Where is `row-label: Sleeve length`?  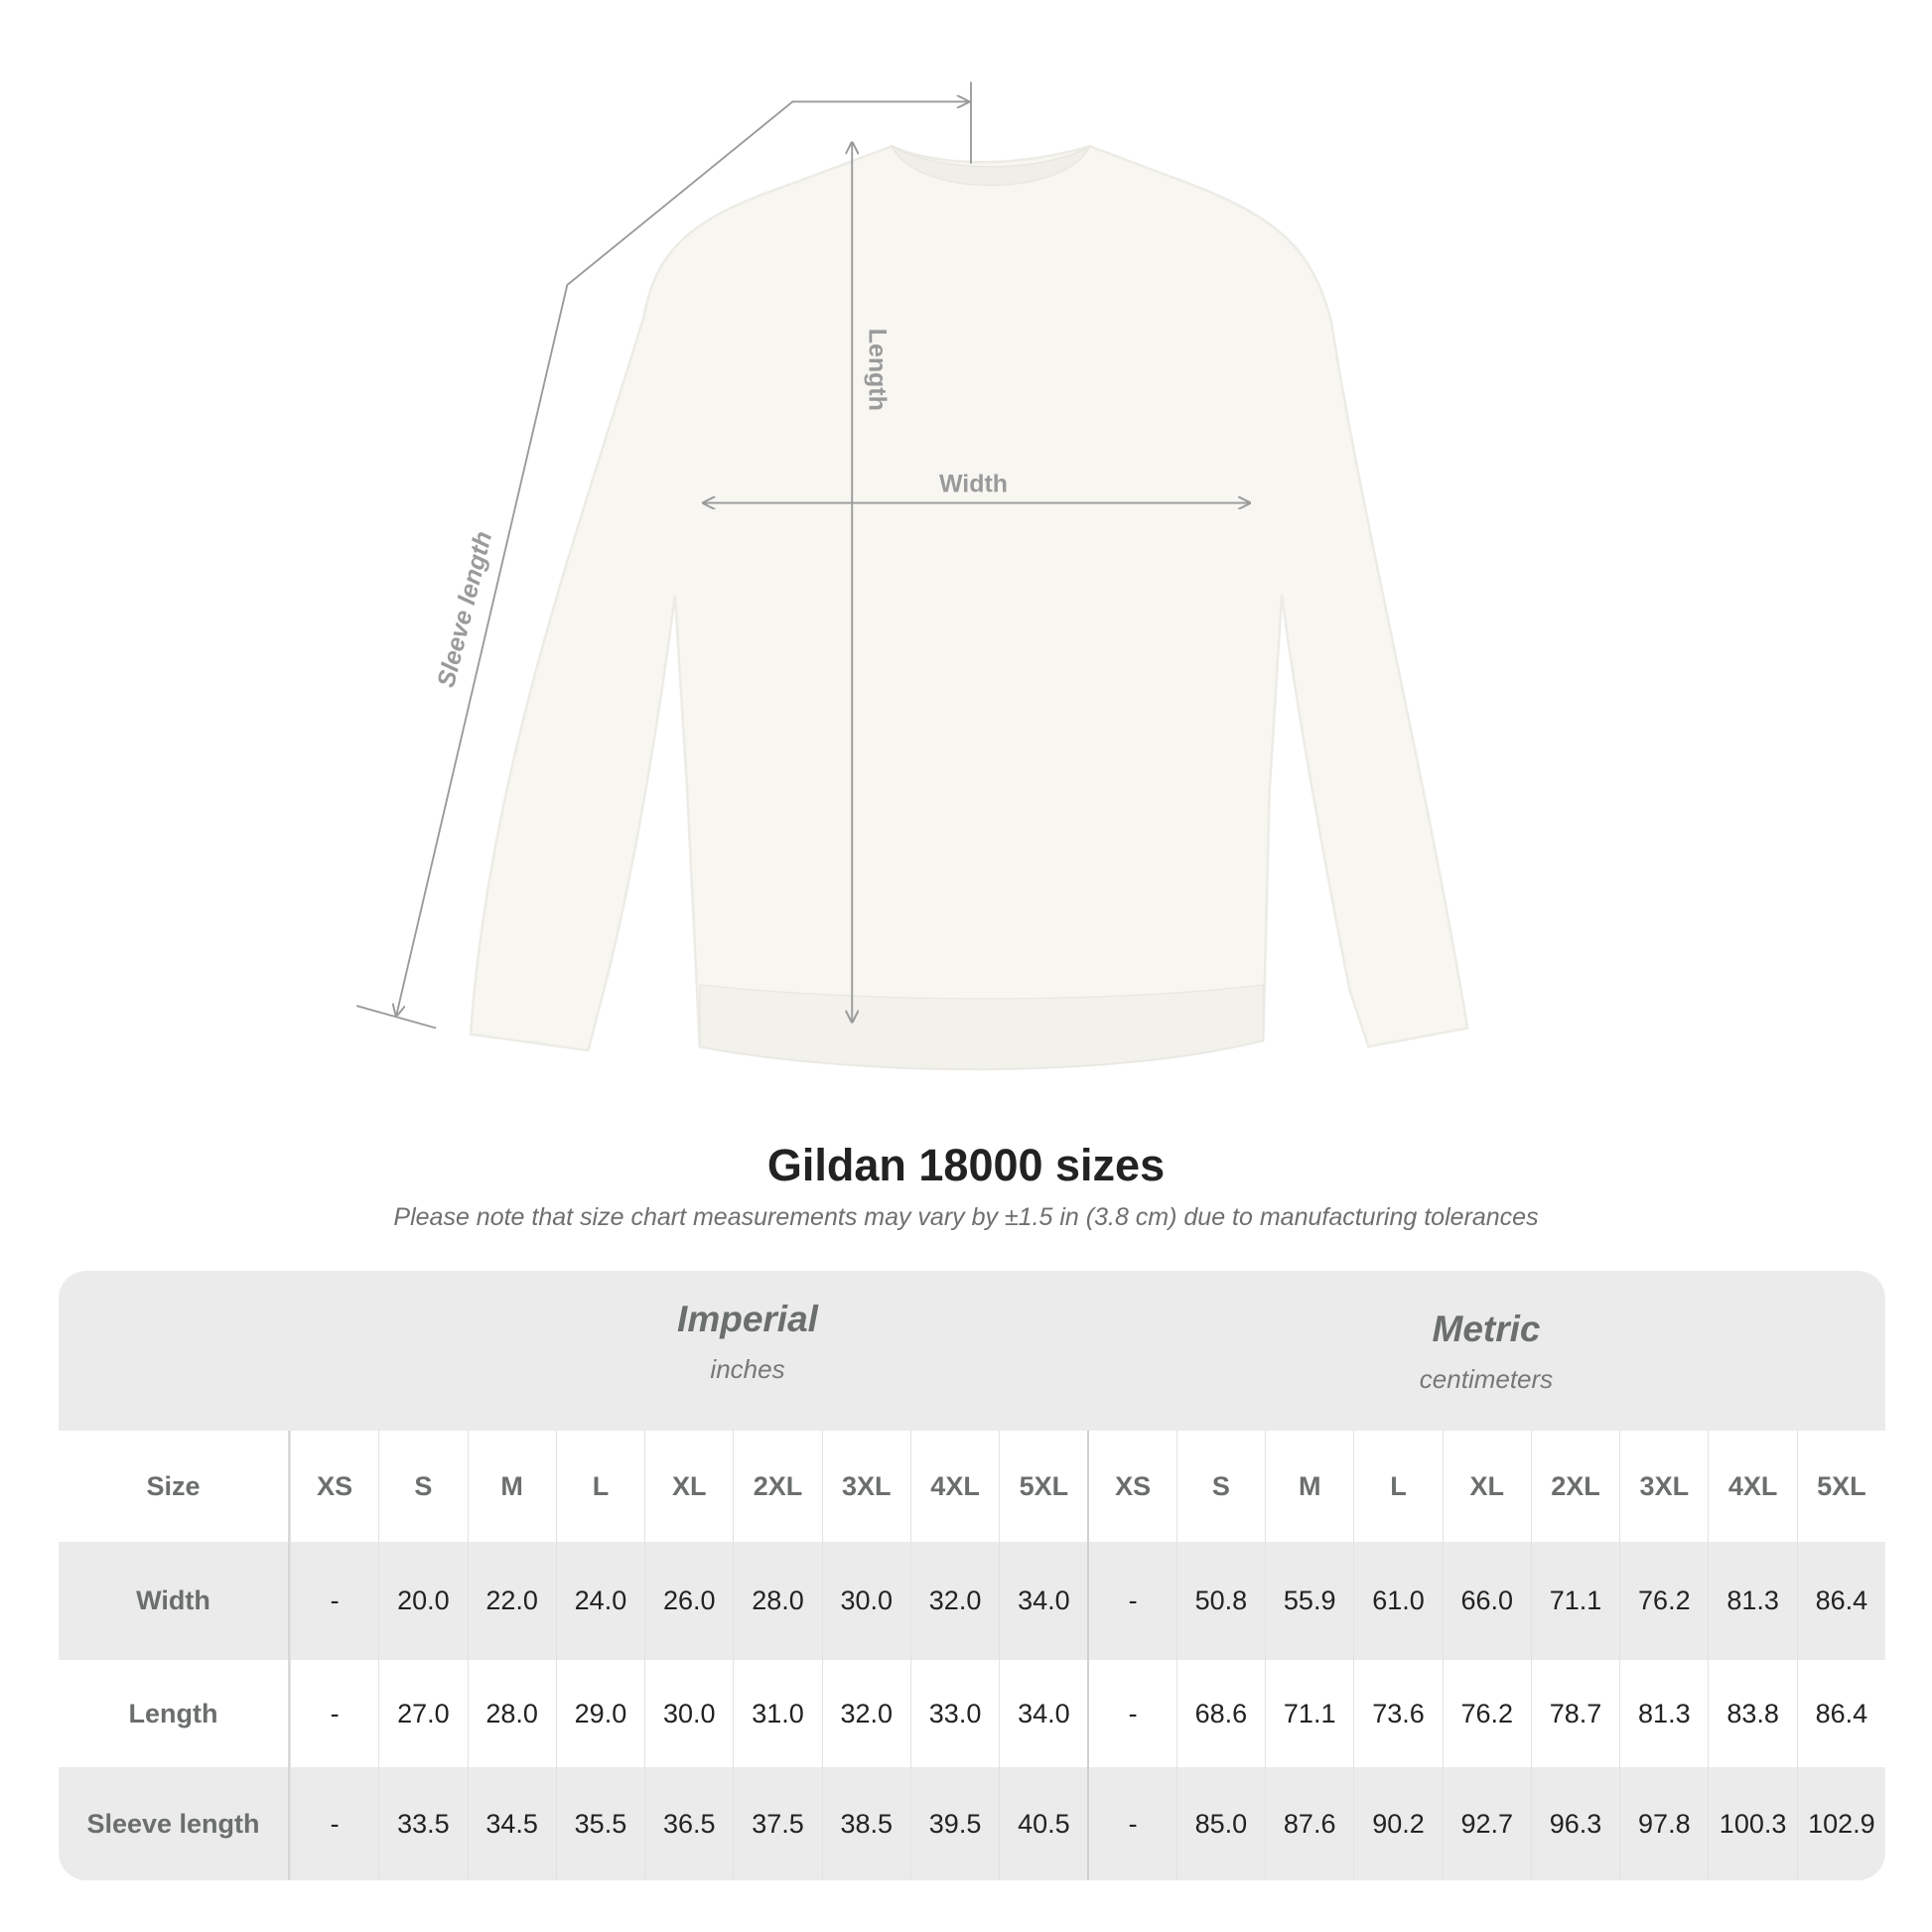
row-label: Sleeve length is located at coordinates (174, 1823).